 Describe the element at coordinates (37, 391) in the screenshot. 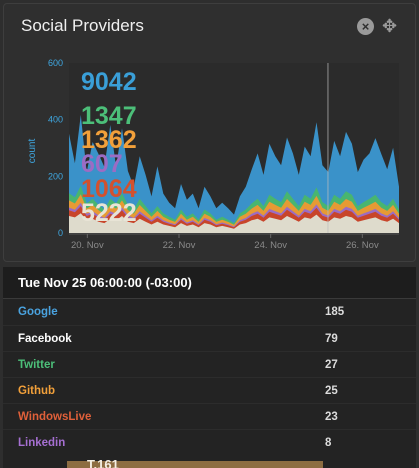

I see `provider-name: Github` at that location.